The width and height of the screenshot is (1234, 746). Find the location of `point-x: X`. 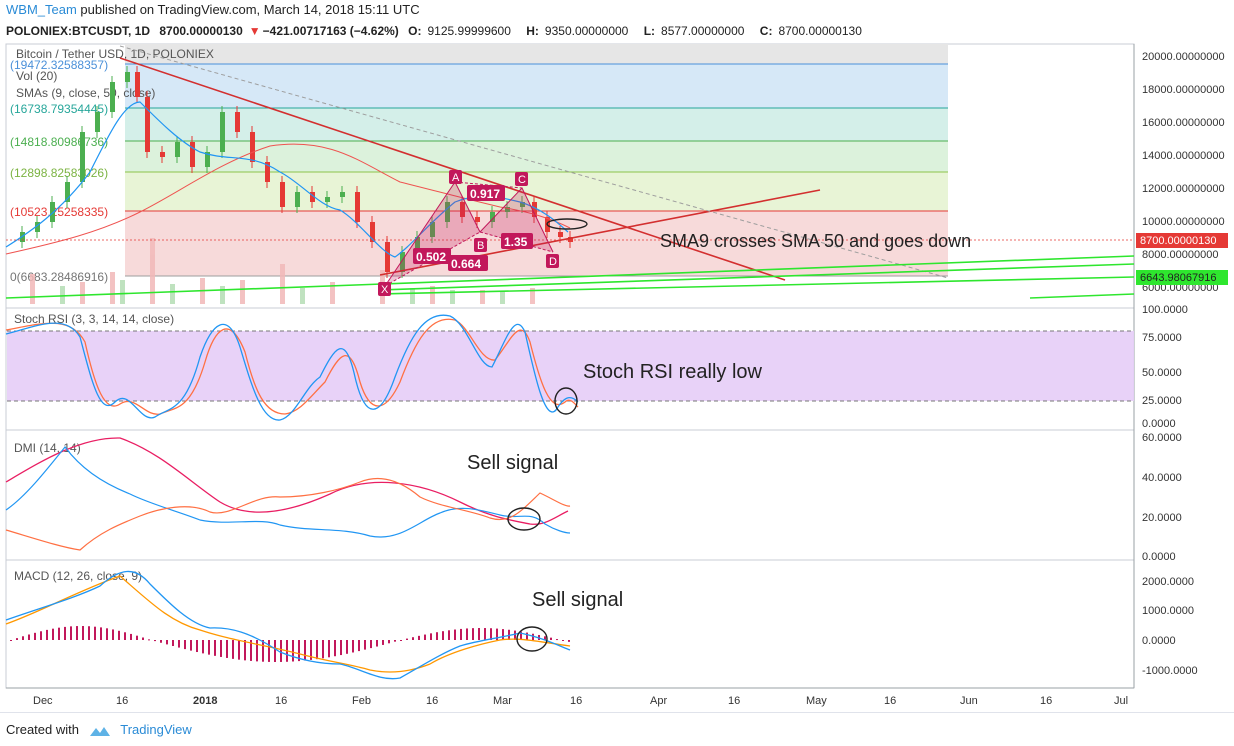

point-x: X is located at coordinates (385, 290).